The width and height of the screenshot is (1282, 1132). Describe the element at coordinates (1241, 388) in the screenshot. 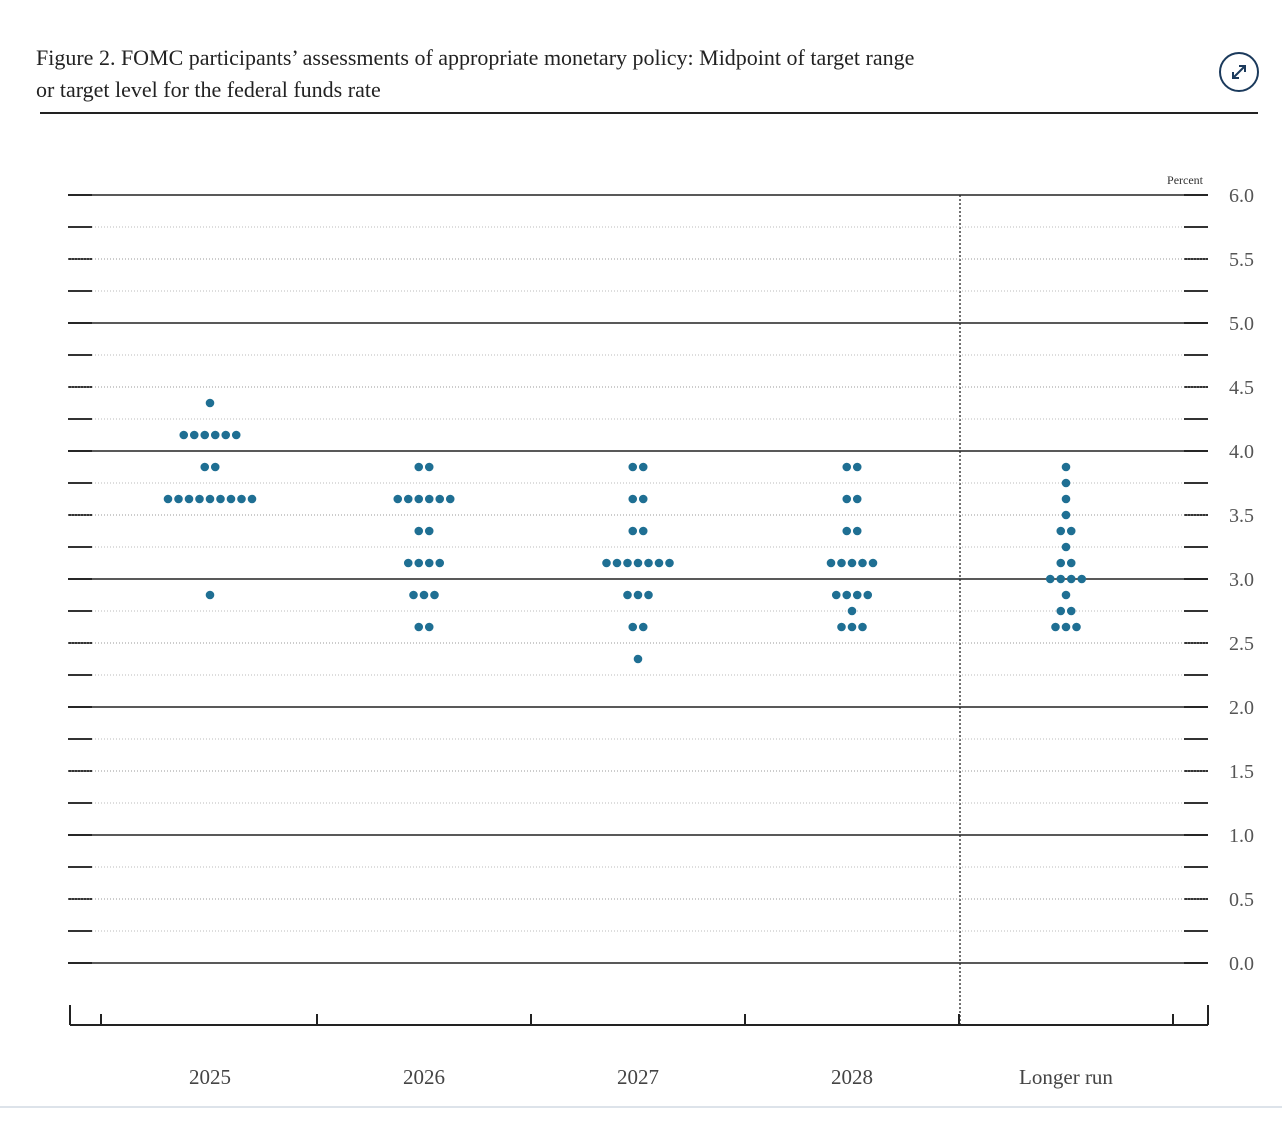

I see `y-tick-label: 4.5` at that location.